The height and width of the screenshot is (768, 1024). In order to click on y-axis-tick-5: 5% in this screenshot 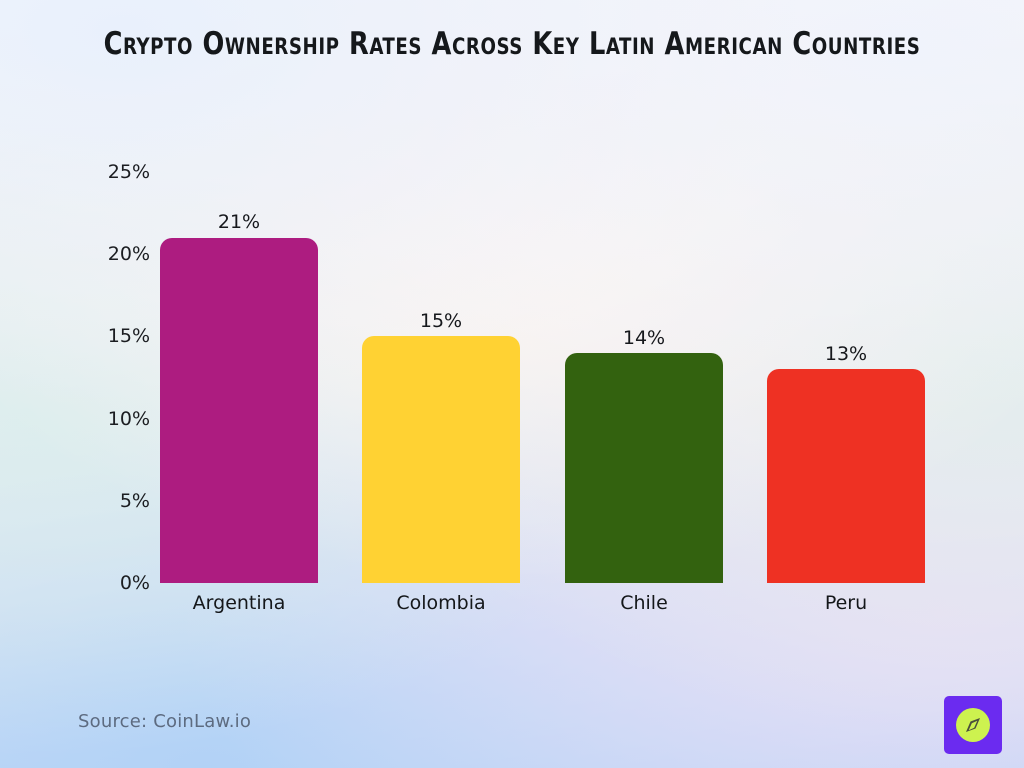, I will do `click(134, 501)`.